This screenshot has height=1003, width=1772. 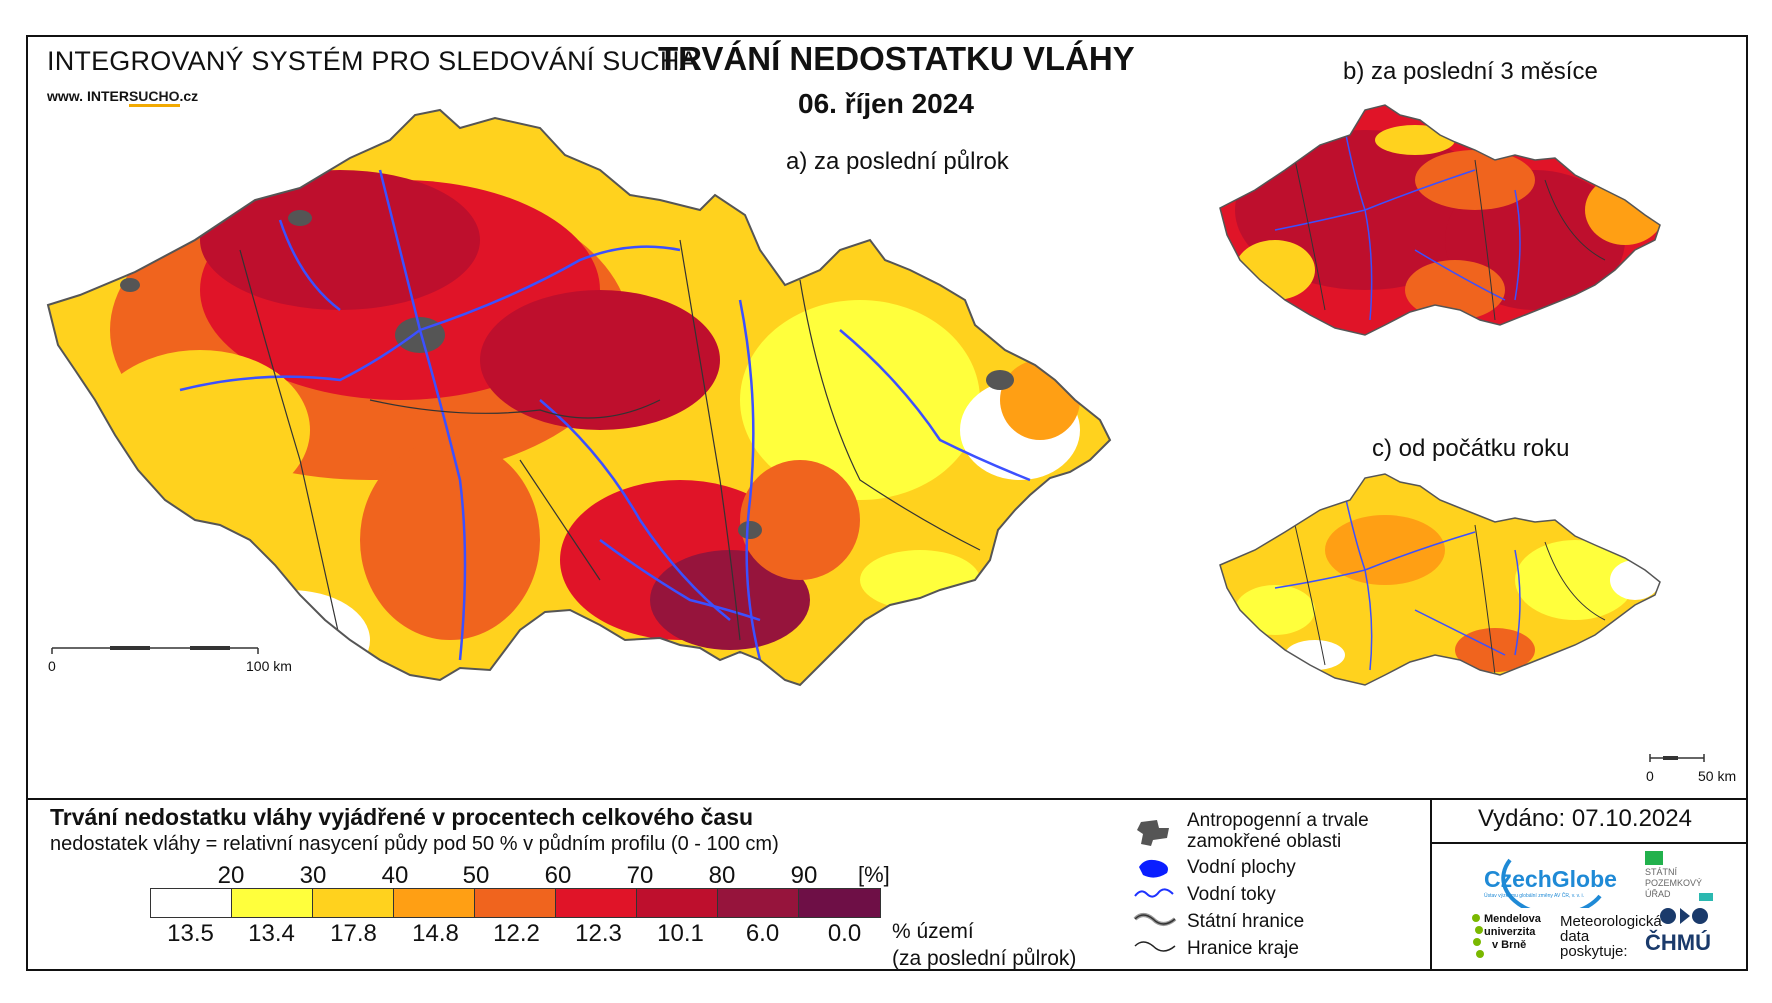 I want to click on issued-date: Vydáno: 07.10.2024, so click(x=1585, y=818).